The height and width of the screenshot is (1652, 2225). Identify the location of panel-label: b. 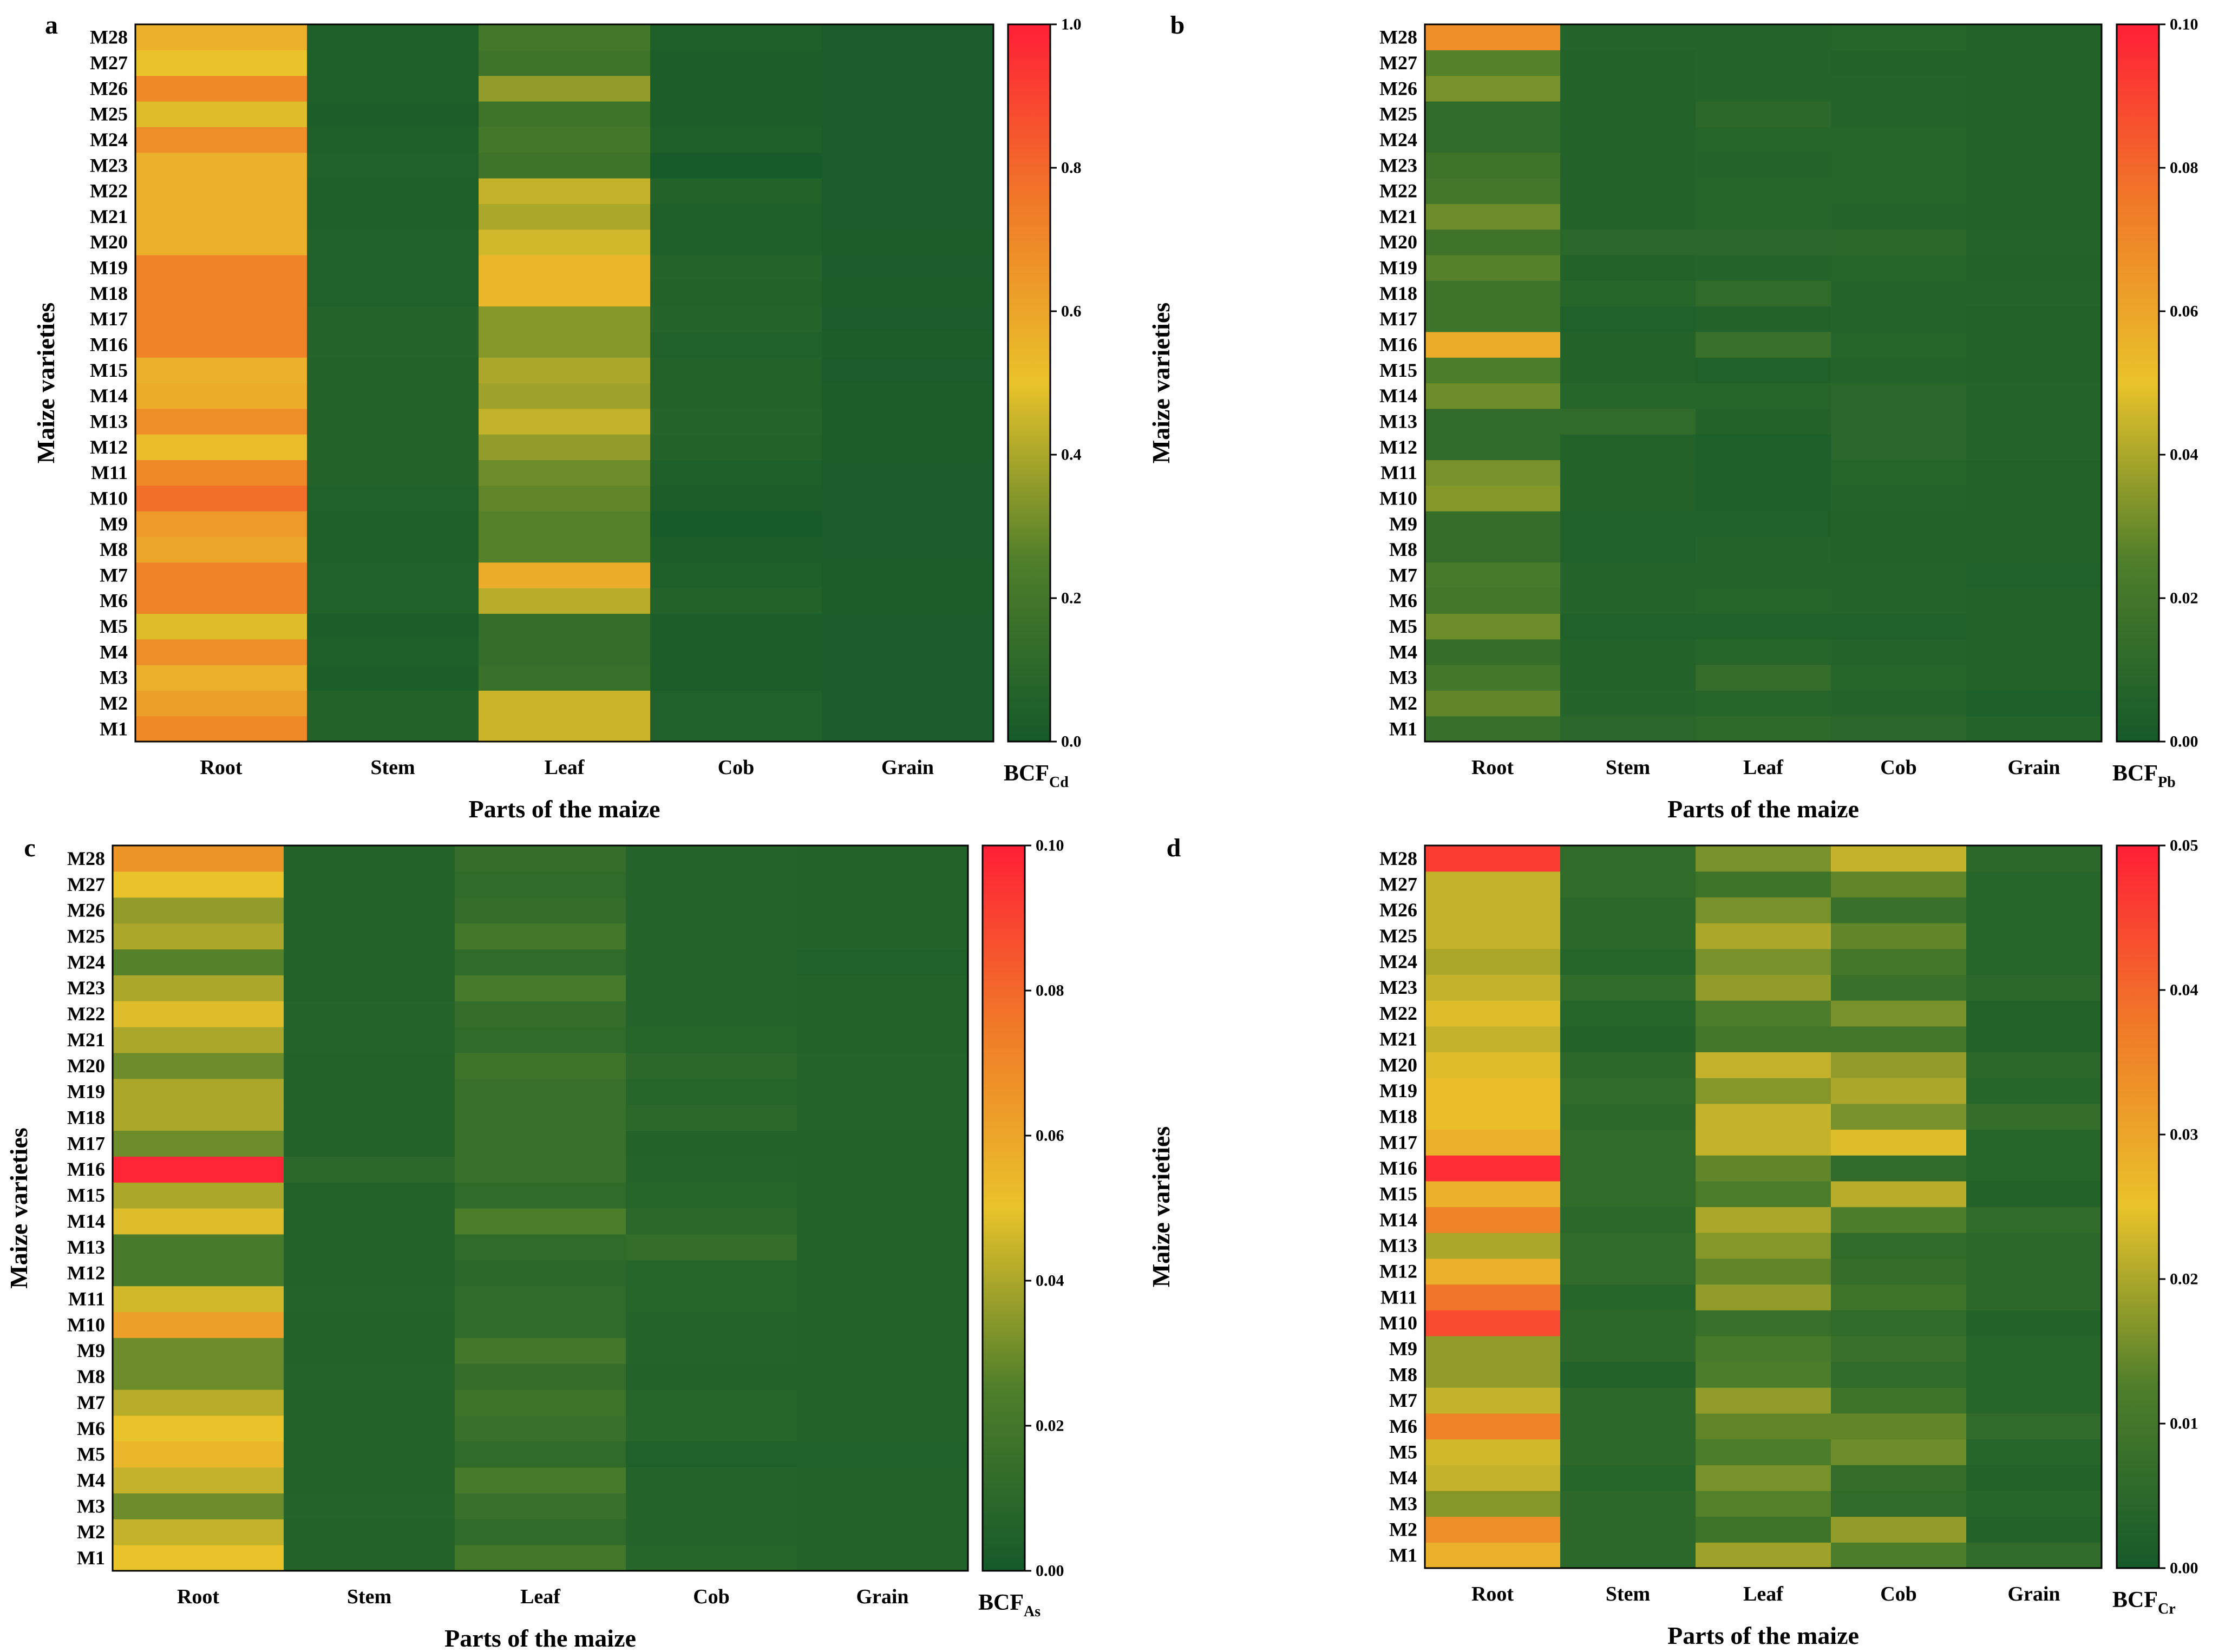
(1177, 25).